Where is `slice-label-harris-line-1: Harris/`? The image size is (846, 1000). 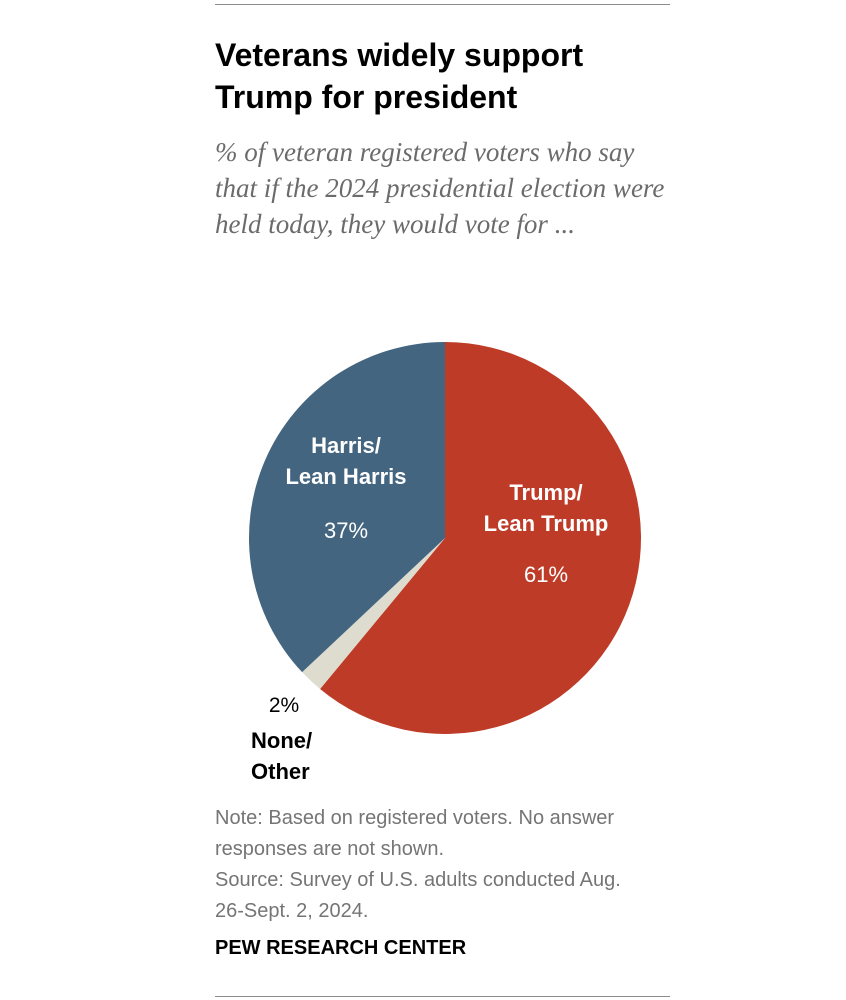 slice-label-harris-line-1: Harris/ is located at coordinates (346, 445).